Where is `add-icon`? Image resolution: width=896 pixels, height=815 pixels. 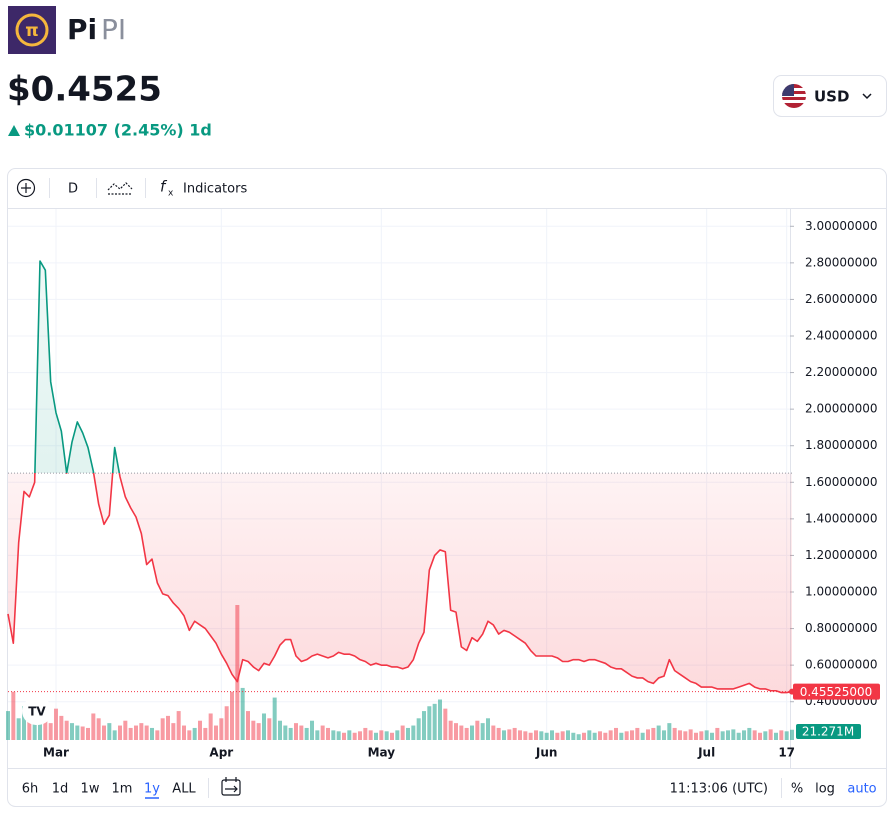
add-icon is located at coordinates (26, 188).